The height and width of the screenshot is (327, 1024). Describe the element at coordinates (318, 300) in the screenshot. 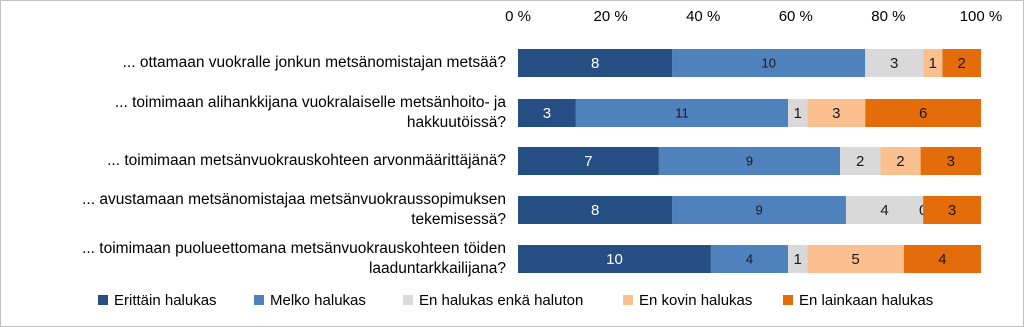

I see `legend-label: Melko halukas` at that location.